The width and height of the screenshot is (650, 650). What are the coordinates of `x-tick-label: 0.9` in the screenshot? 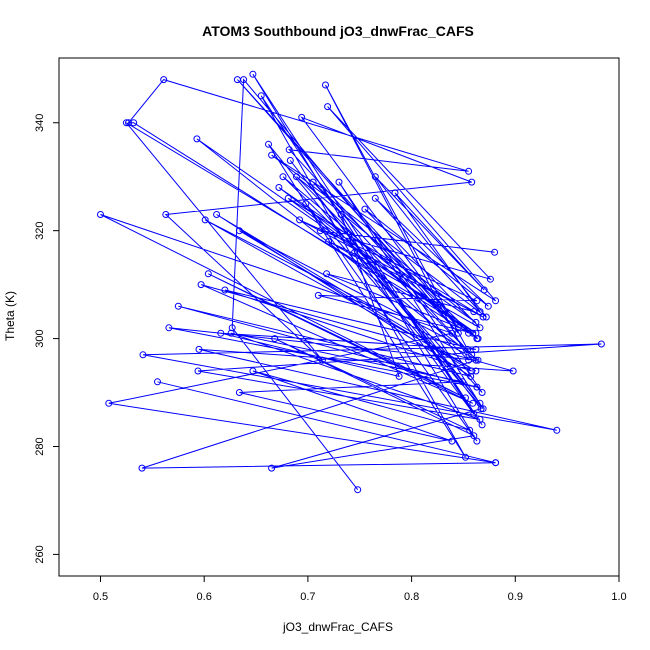 It's located at (515, 597).